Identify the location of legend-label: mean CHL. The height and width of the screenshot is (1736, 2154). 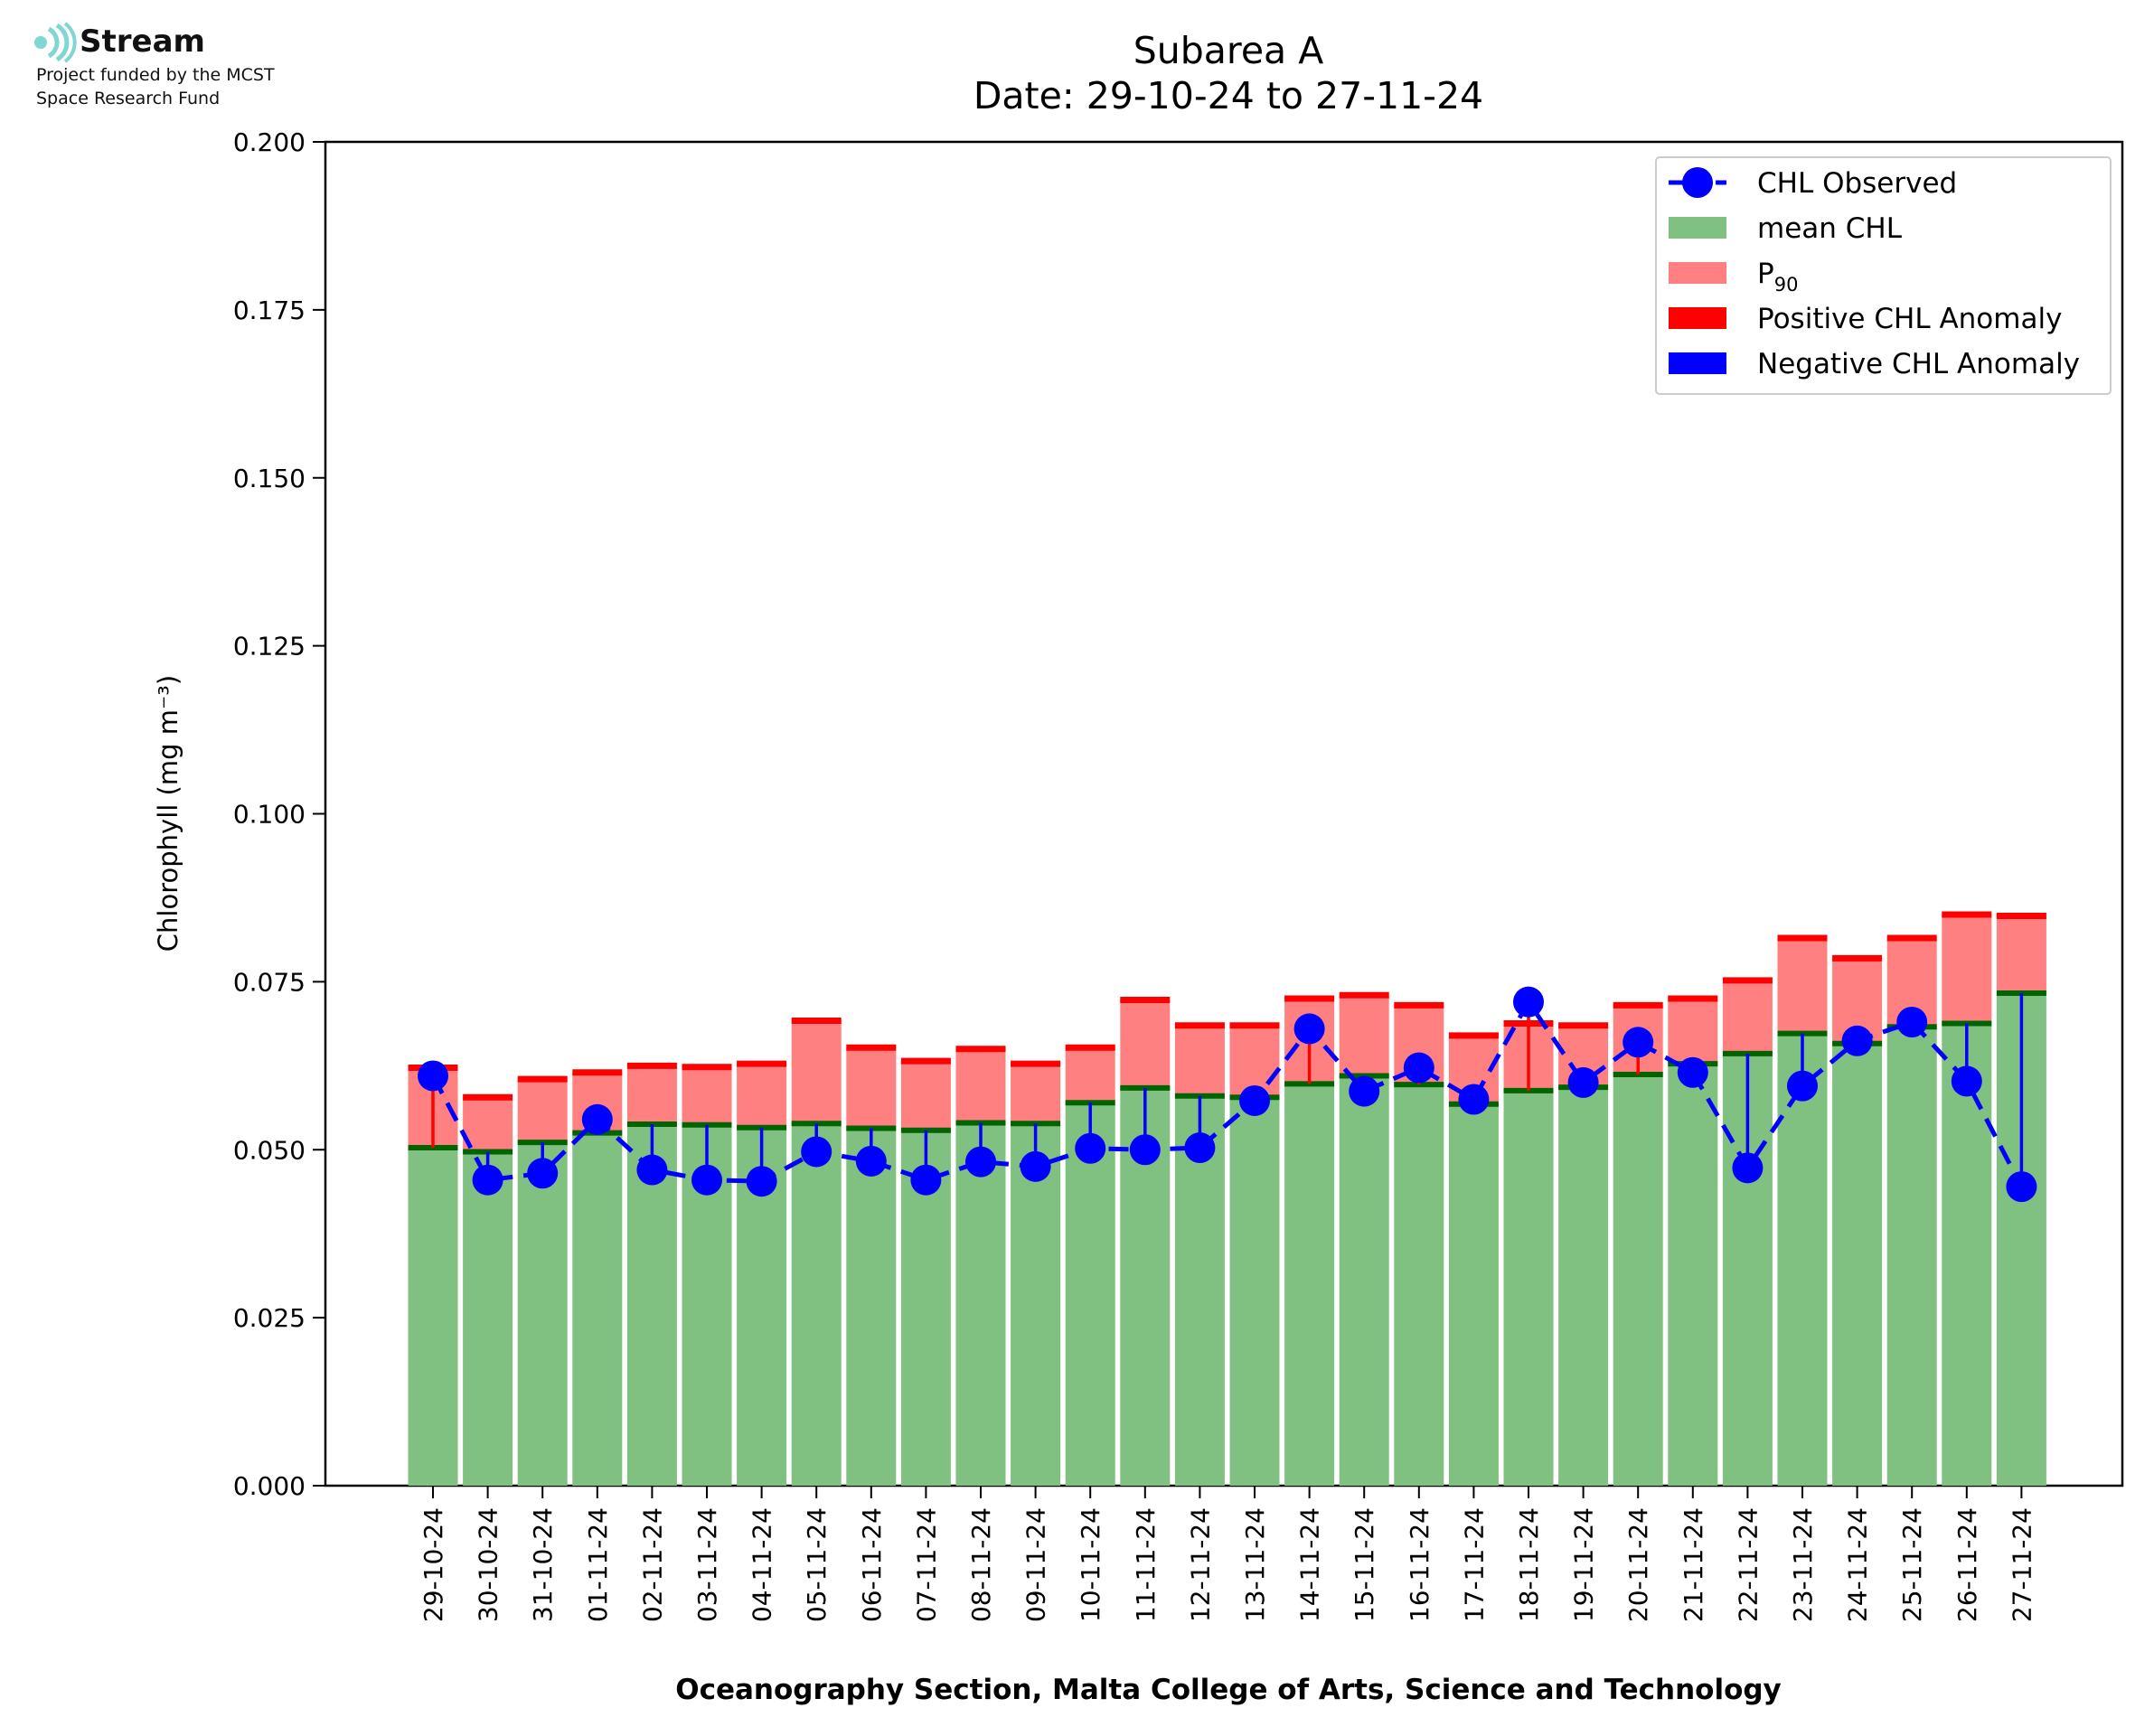
(1830, 228).